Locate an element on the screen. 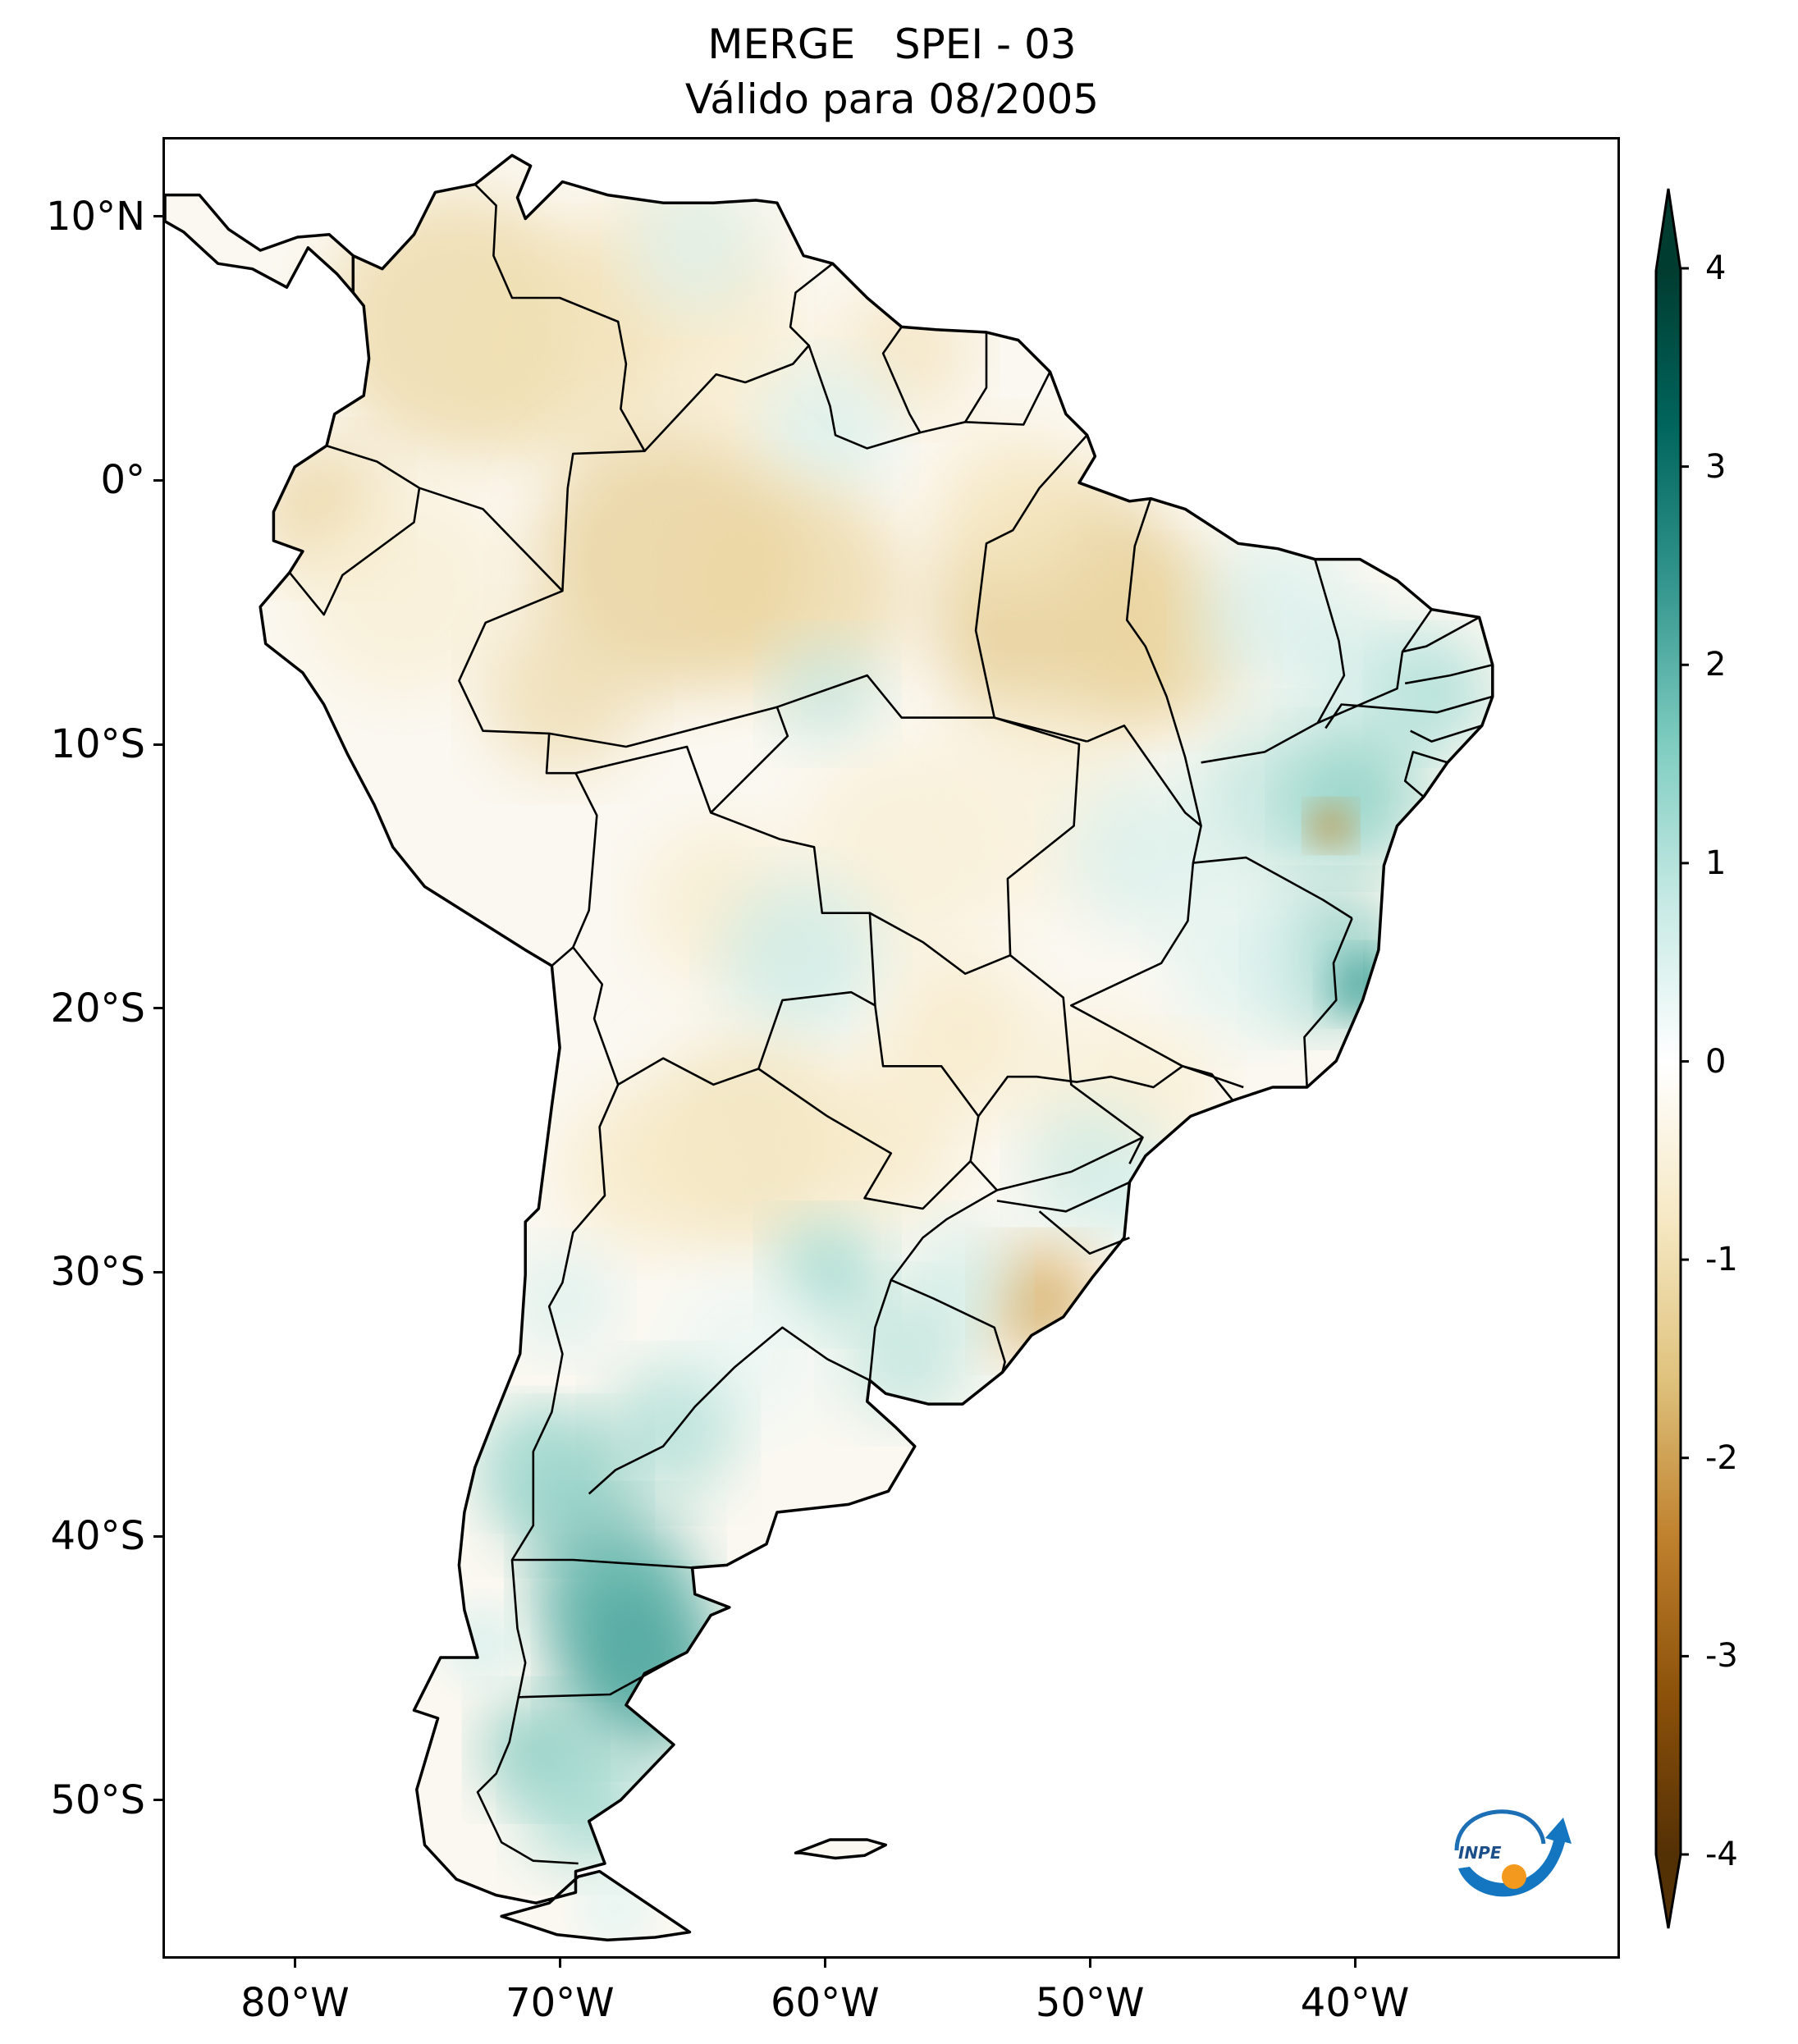  chart-title: MERGE SPEI - 03 is located at coordinates (892, 44).